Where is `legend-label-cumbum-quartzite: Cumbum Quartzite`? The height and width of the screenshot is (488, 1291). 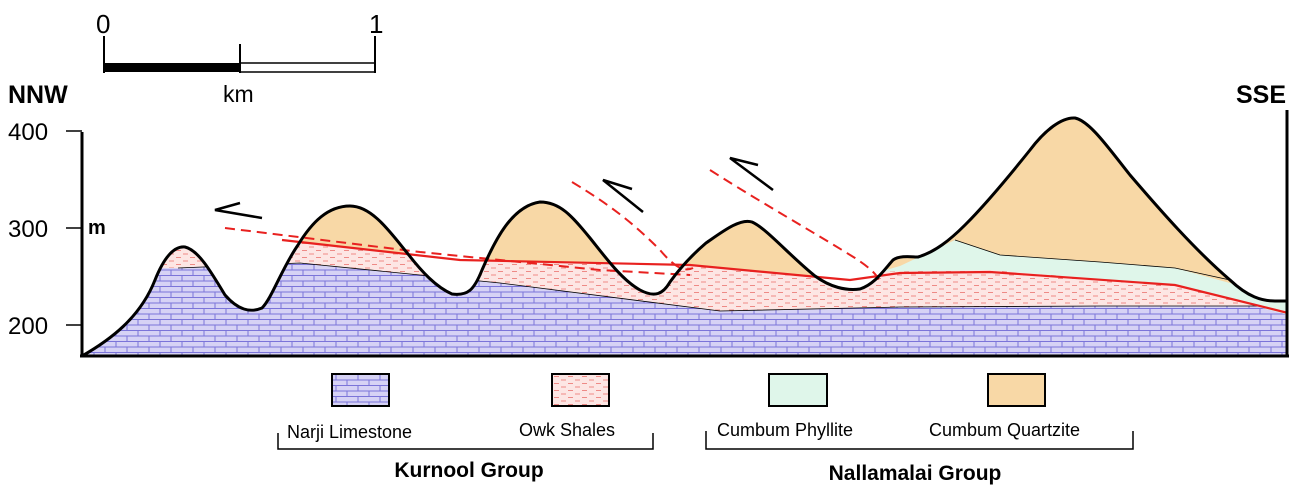 legend-label-cumbum-quartzite: Cumbum Quartzite is located at coordinates (1004, 430).